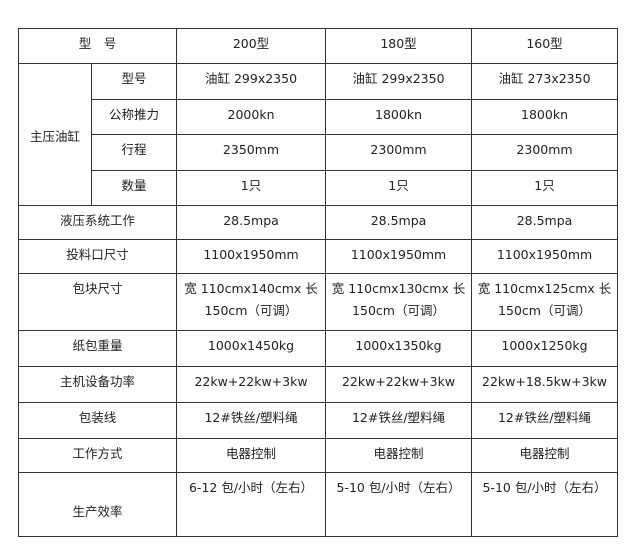 This screenshot has height=553, width=631. What do you see at coordinates (251, 348) in the screenshot?
I see `row-value: 1000x1450kg` at bounding box center [251, 348].